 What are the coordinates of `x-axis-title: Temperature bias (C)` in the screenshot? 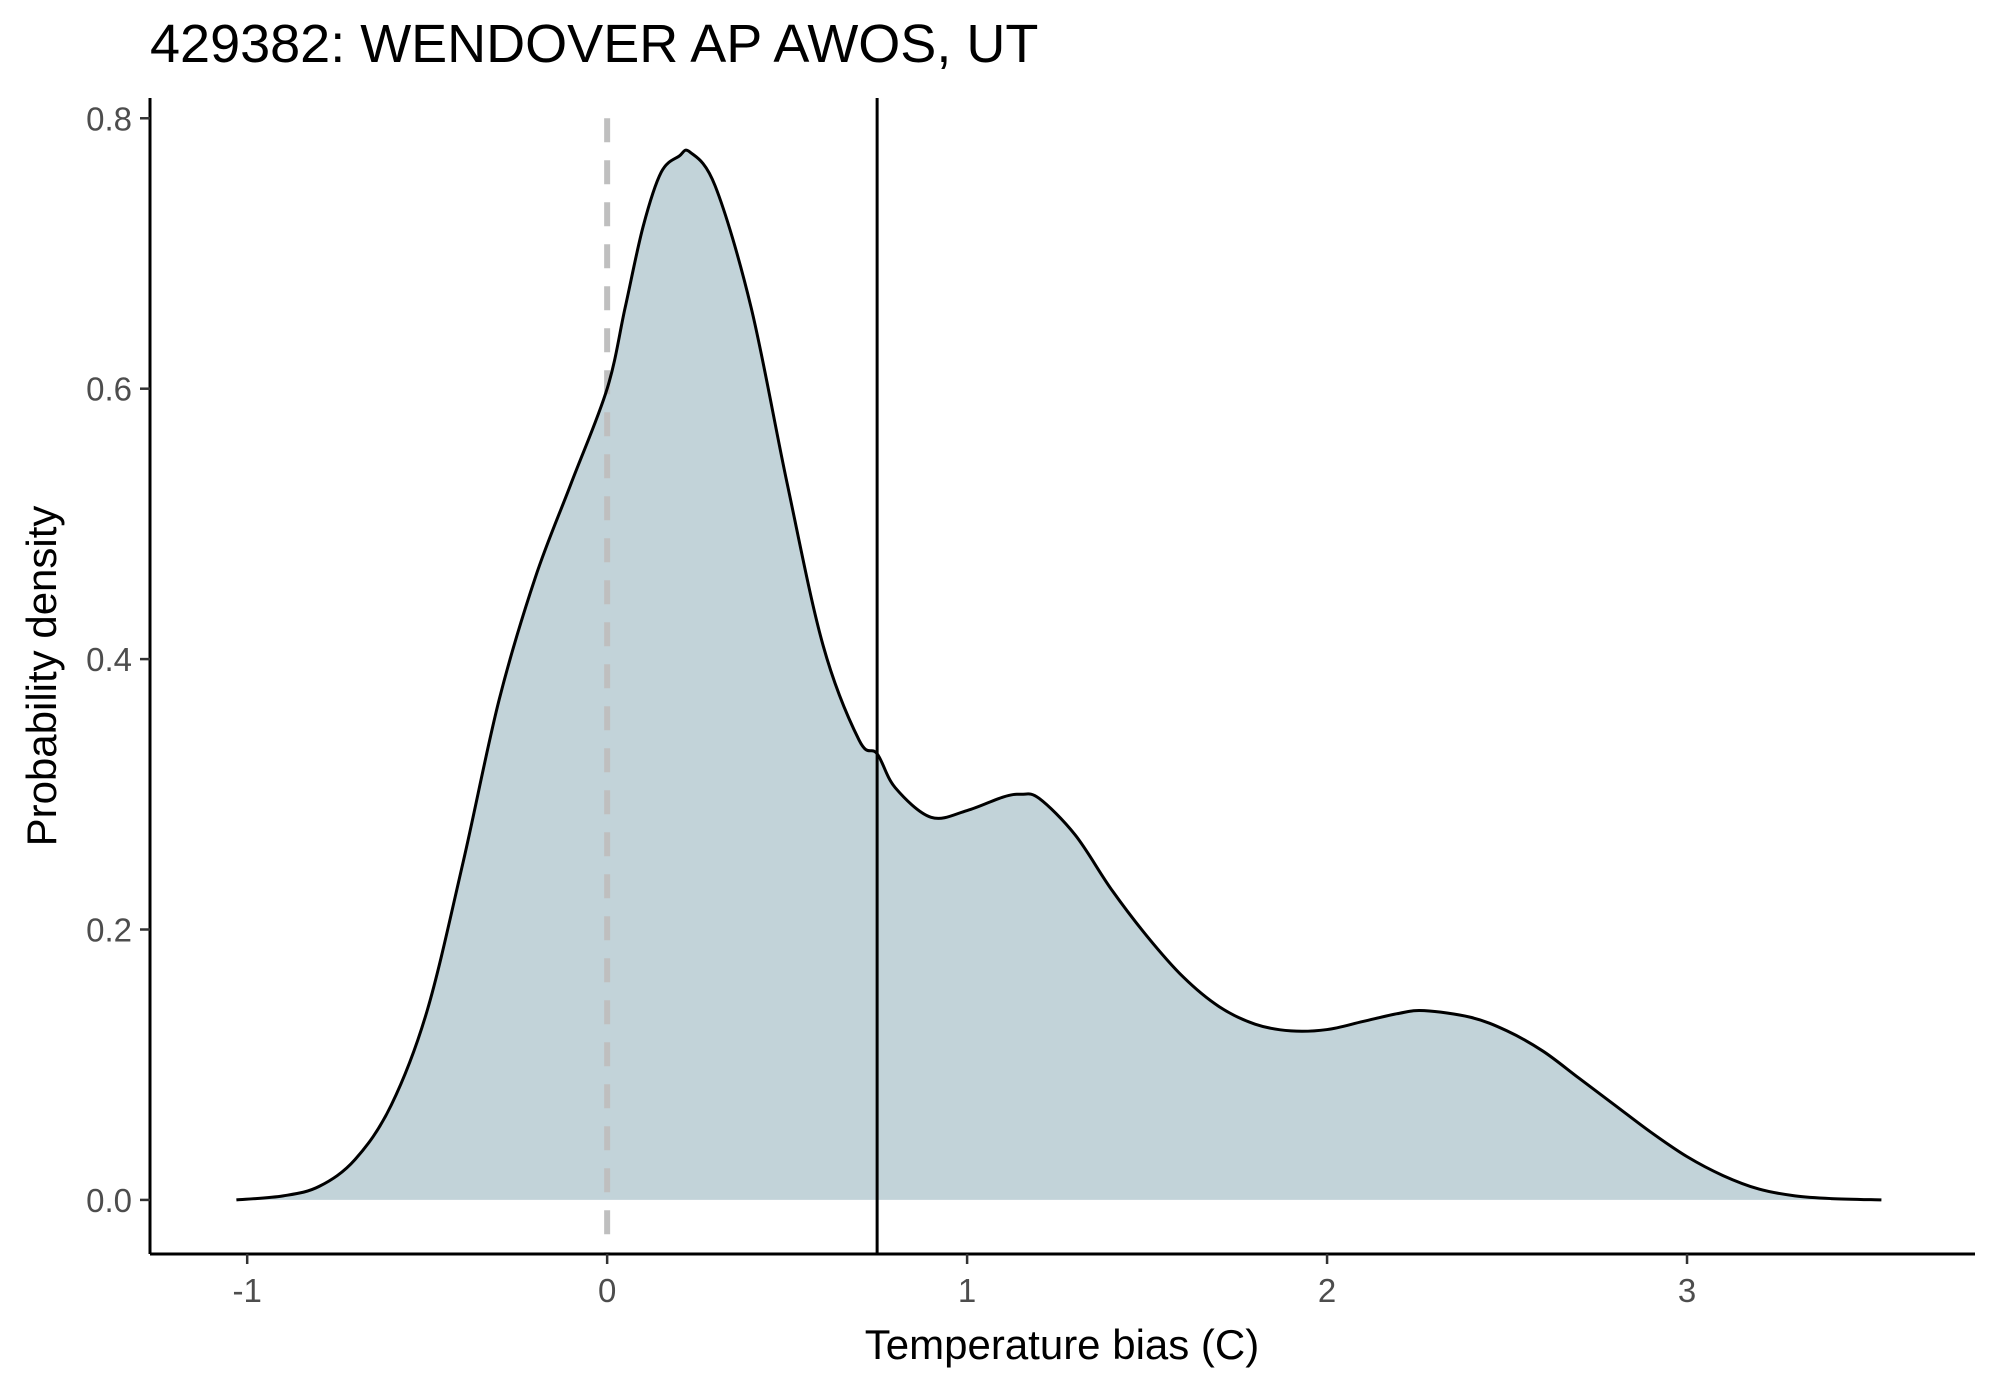 It's located at (1062, 1344).